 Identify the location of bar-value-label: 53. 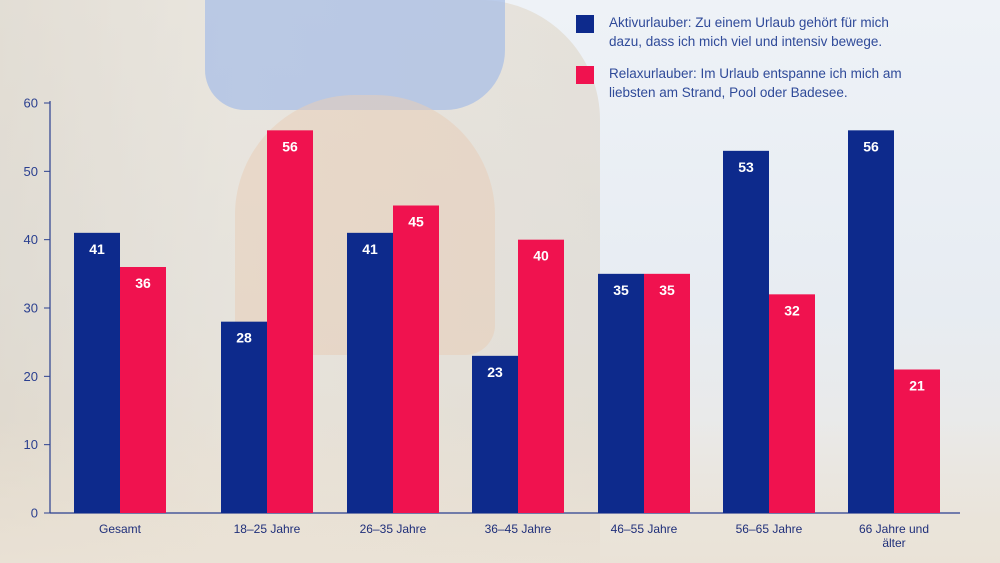
(746, 167).